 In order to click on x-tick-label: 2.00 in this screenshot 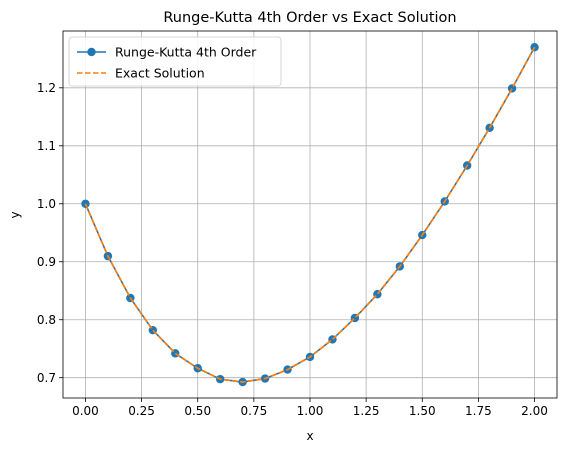, I will do `click(534, 411)`.